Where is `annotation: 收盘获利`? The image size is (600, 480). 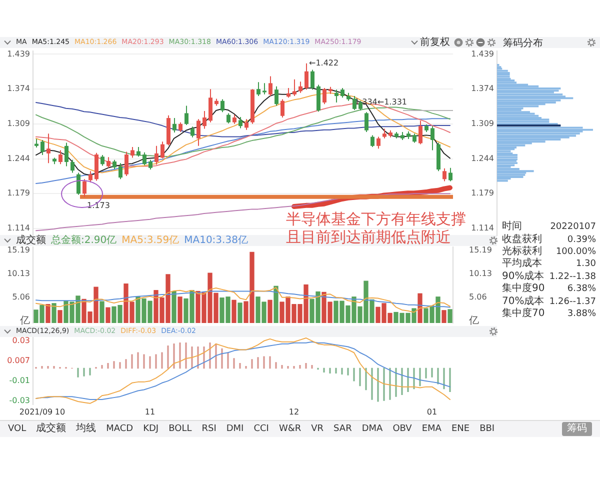
annotation: 收盘获利 is located at coordinates (522, 240).